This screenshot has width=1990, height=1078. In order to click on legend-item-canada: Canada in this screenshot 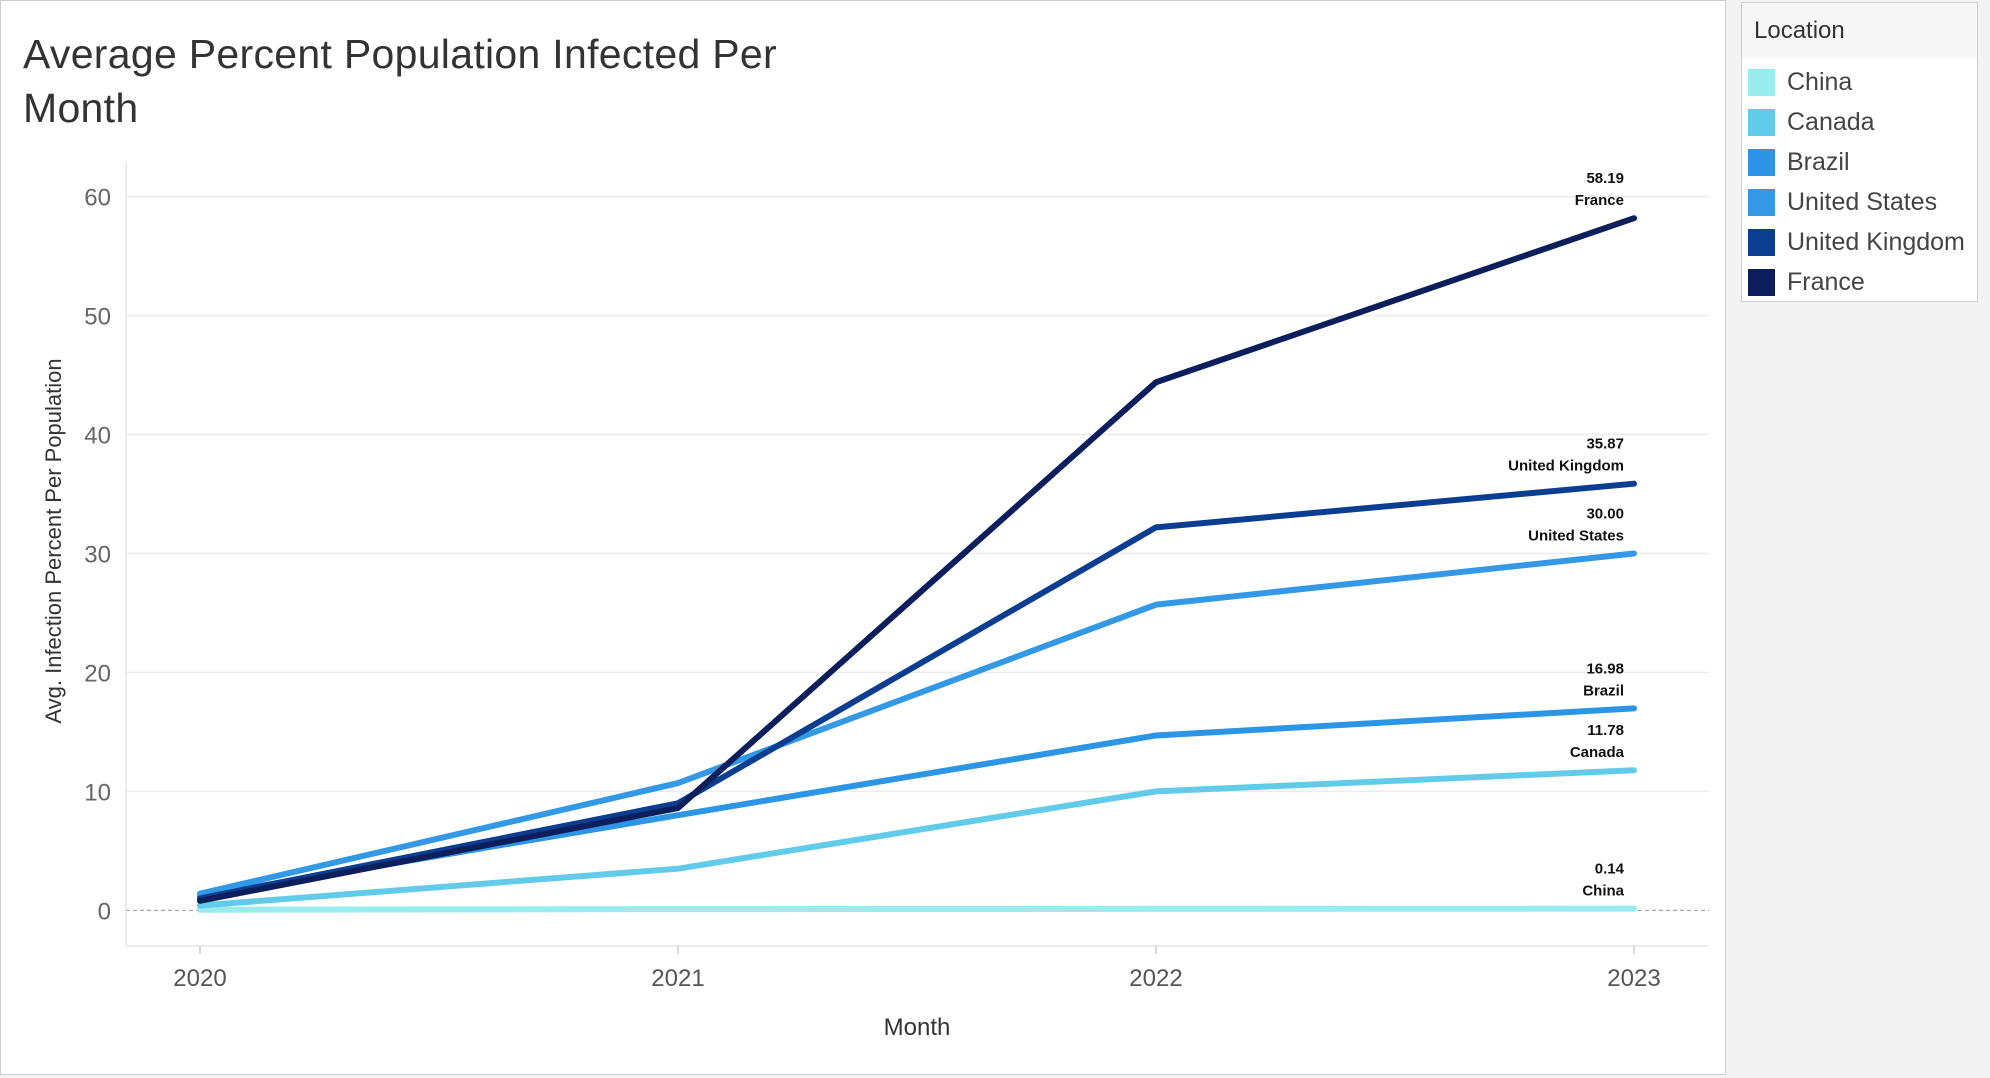, I will do `click(1859, 122)`.